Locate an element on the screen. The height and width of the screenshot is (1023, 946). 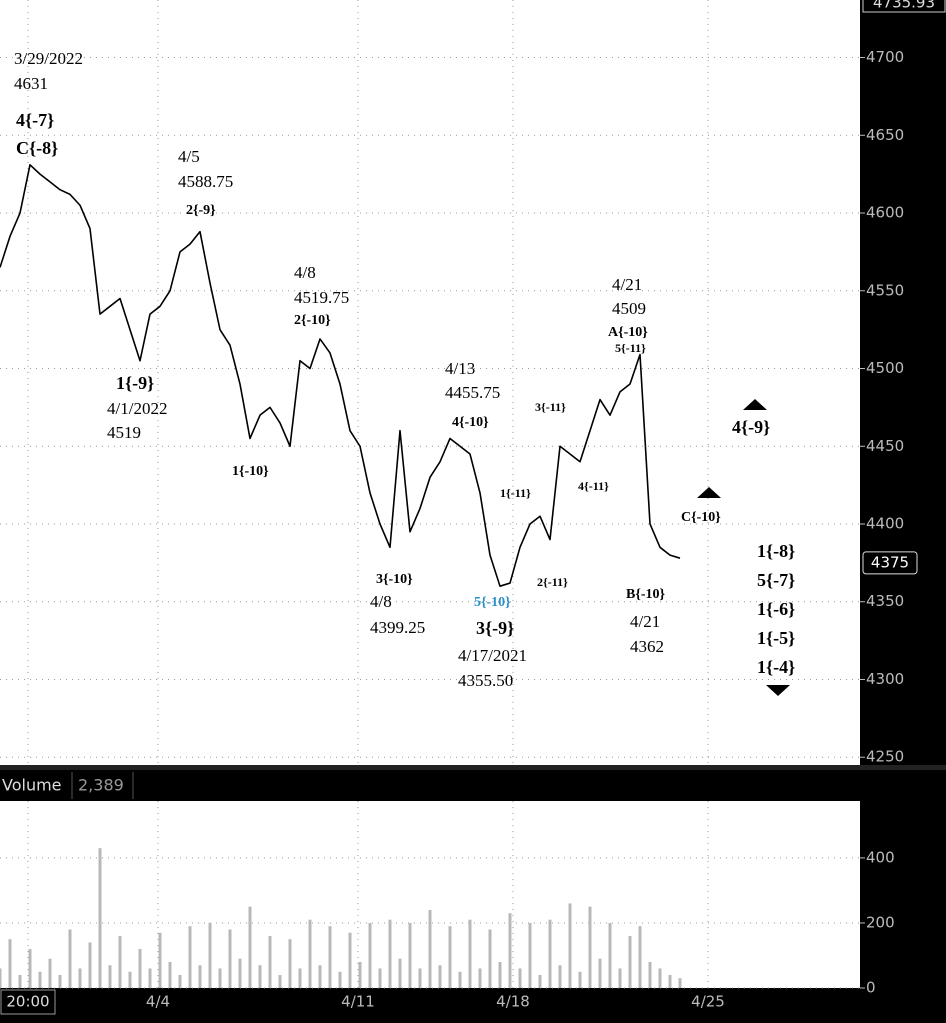
price-axis-bg is located at coordinates (903, 511).